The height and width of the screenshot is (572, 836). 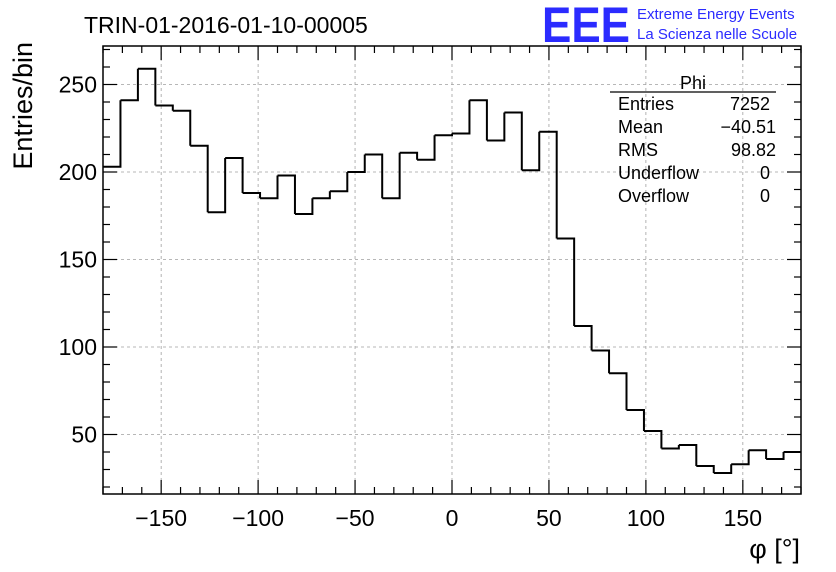 What do you see at coordinates (765, 173) in the screenshot?
I see `stats-value-underflow: 0` at bounding box center [765, 173].